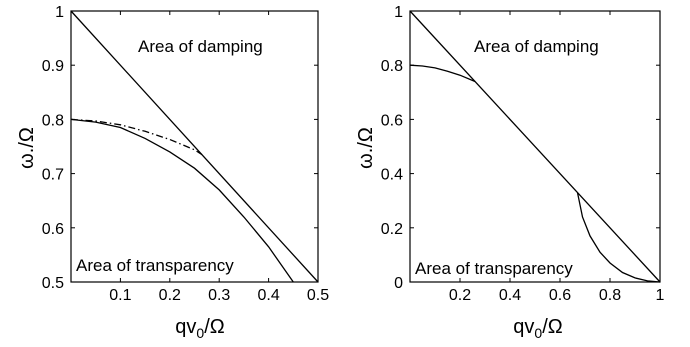 This screenshot has height=347, width=690. I want to click on right-x-tick-label: 0.6, so click(560, 295).